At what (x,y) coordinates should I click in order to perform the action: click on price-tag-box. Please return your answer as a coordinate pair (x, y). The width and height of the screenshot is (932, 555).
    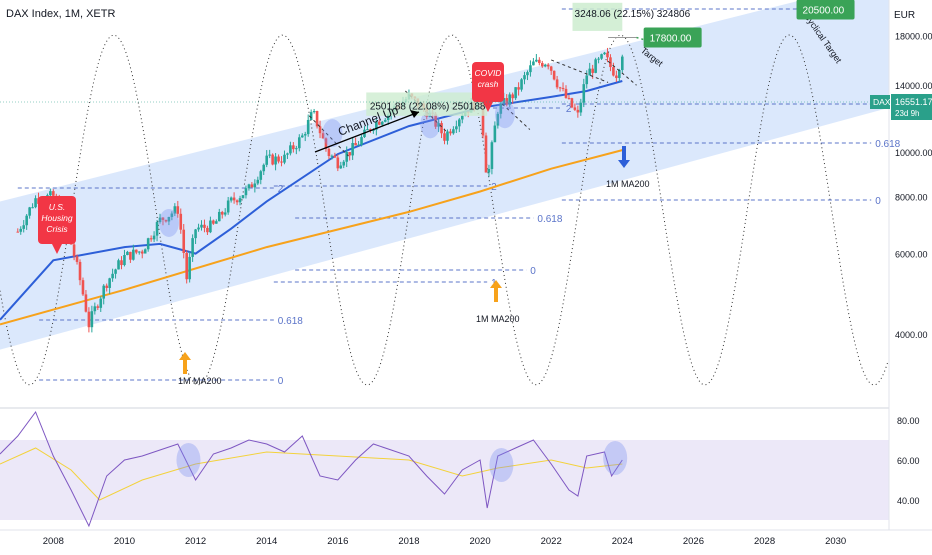
    Looking at the image, I should click on (911, 107).